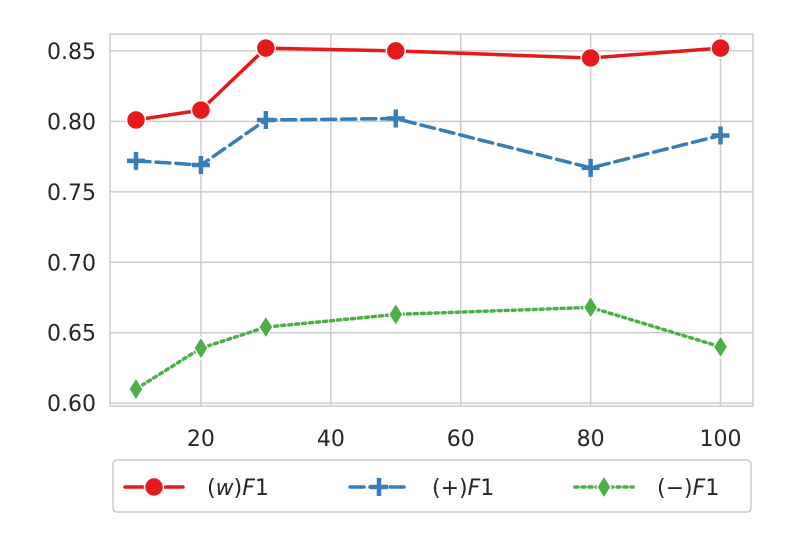 Image resolution: width=797 pixels, height=558 pixels. What do you see at coordinates (421, 488) in the screenshot?
I see `legend-item: (+)F1` at bounding box center [421, 488].